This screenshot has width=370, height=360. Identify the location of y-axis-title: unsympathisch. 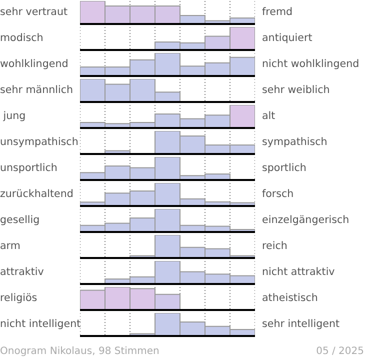
(39, 142).